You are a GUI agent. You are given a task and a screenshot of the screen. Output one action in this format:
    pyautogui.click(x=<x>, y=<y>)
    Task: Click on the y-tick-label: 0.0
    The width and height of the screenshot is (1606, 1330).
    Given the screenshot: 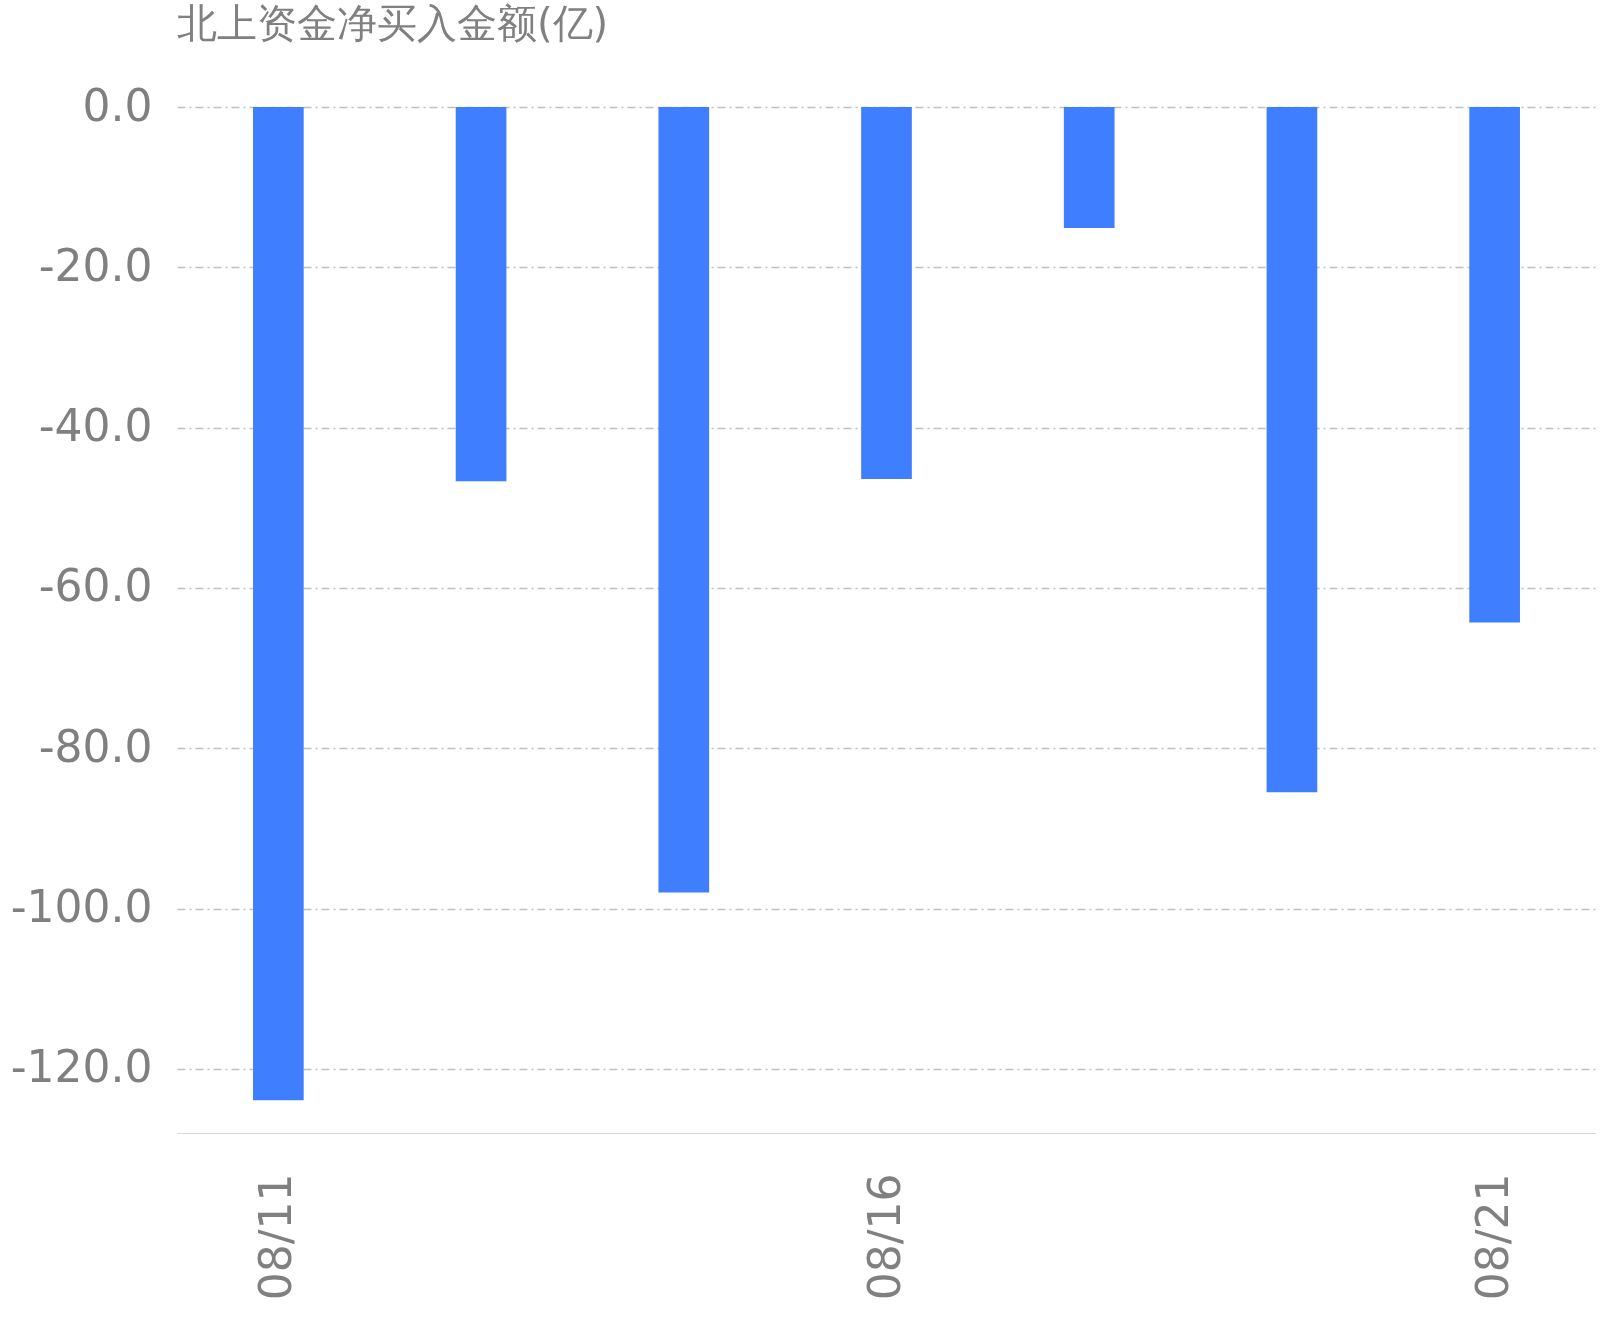 What is the action you would take?
    pyautogui.click(x=117, y=105)
    